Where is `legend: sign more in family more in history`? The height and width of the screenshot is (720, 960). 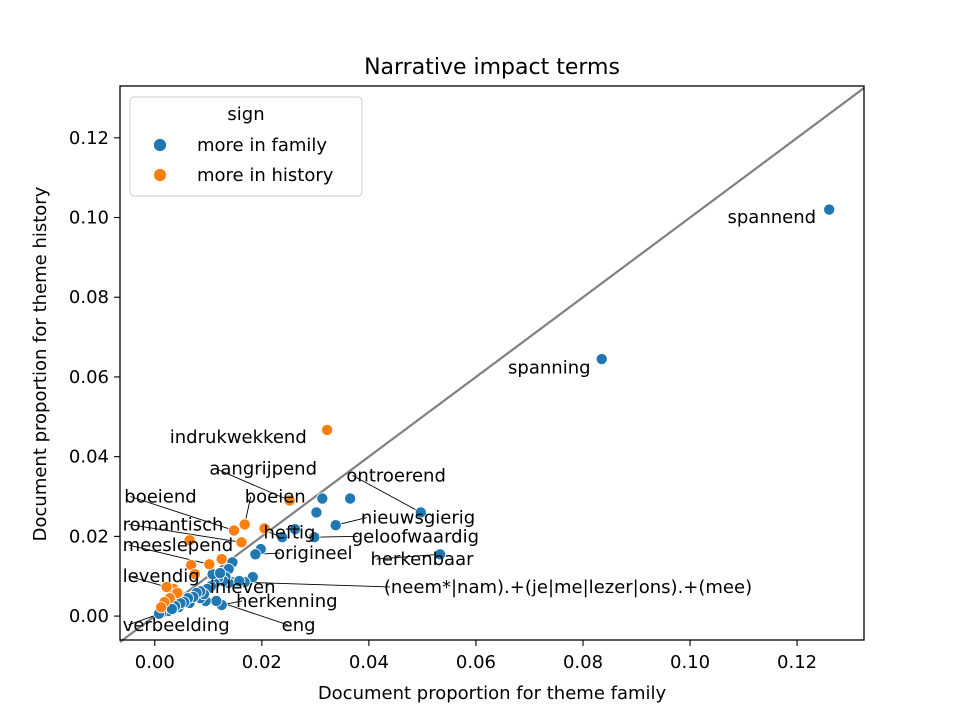 legend: sign more in family more in history is located at coordinates (246, 146).